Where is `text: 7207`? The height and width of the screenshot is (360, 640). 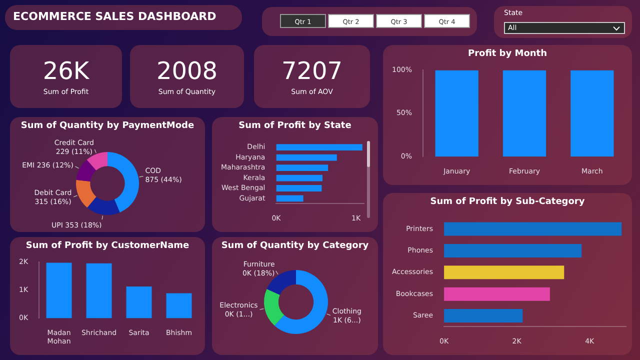
text: 7207 is located at coordinates (312, 71).